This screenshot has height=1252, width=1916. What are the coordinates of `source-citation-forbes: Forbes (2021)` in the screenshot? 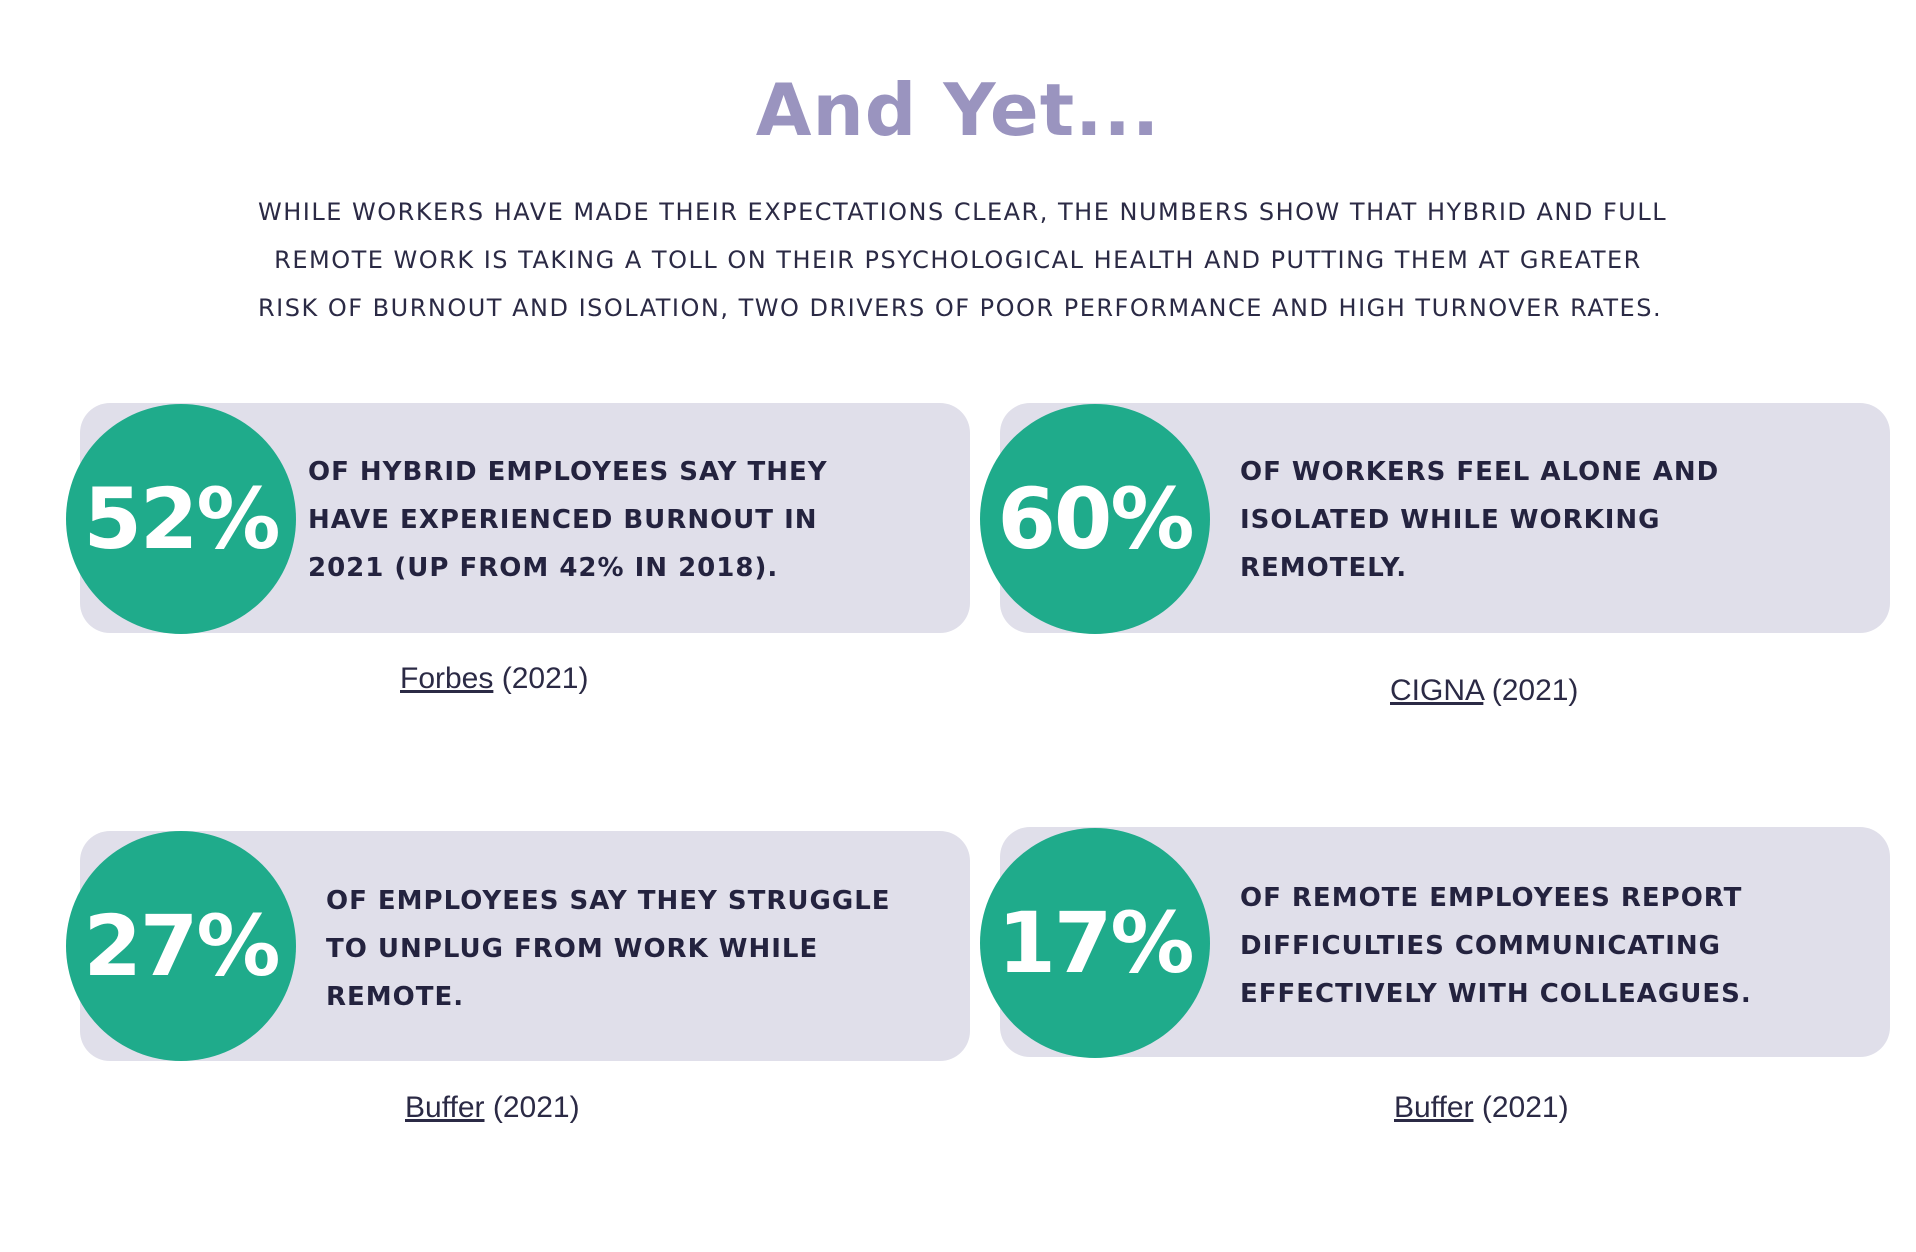 It's located at (494, 679).